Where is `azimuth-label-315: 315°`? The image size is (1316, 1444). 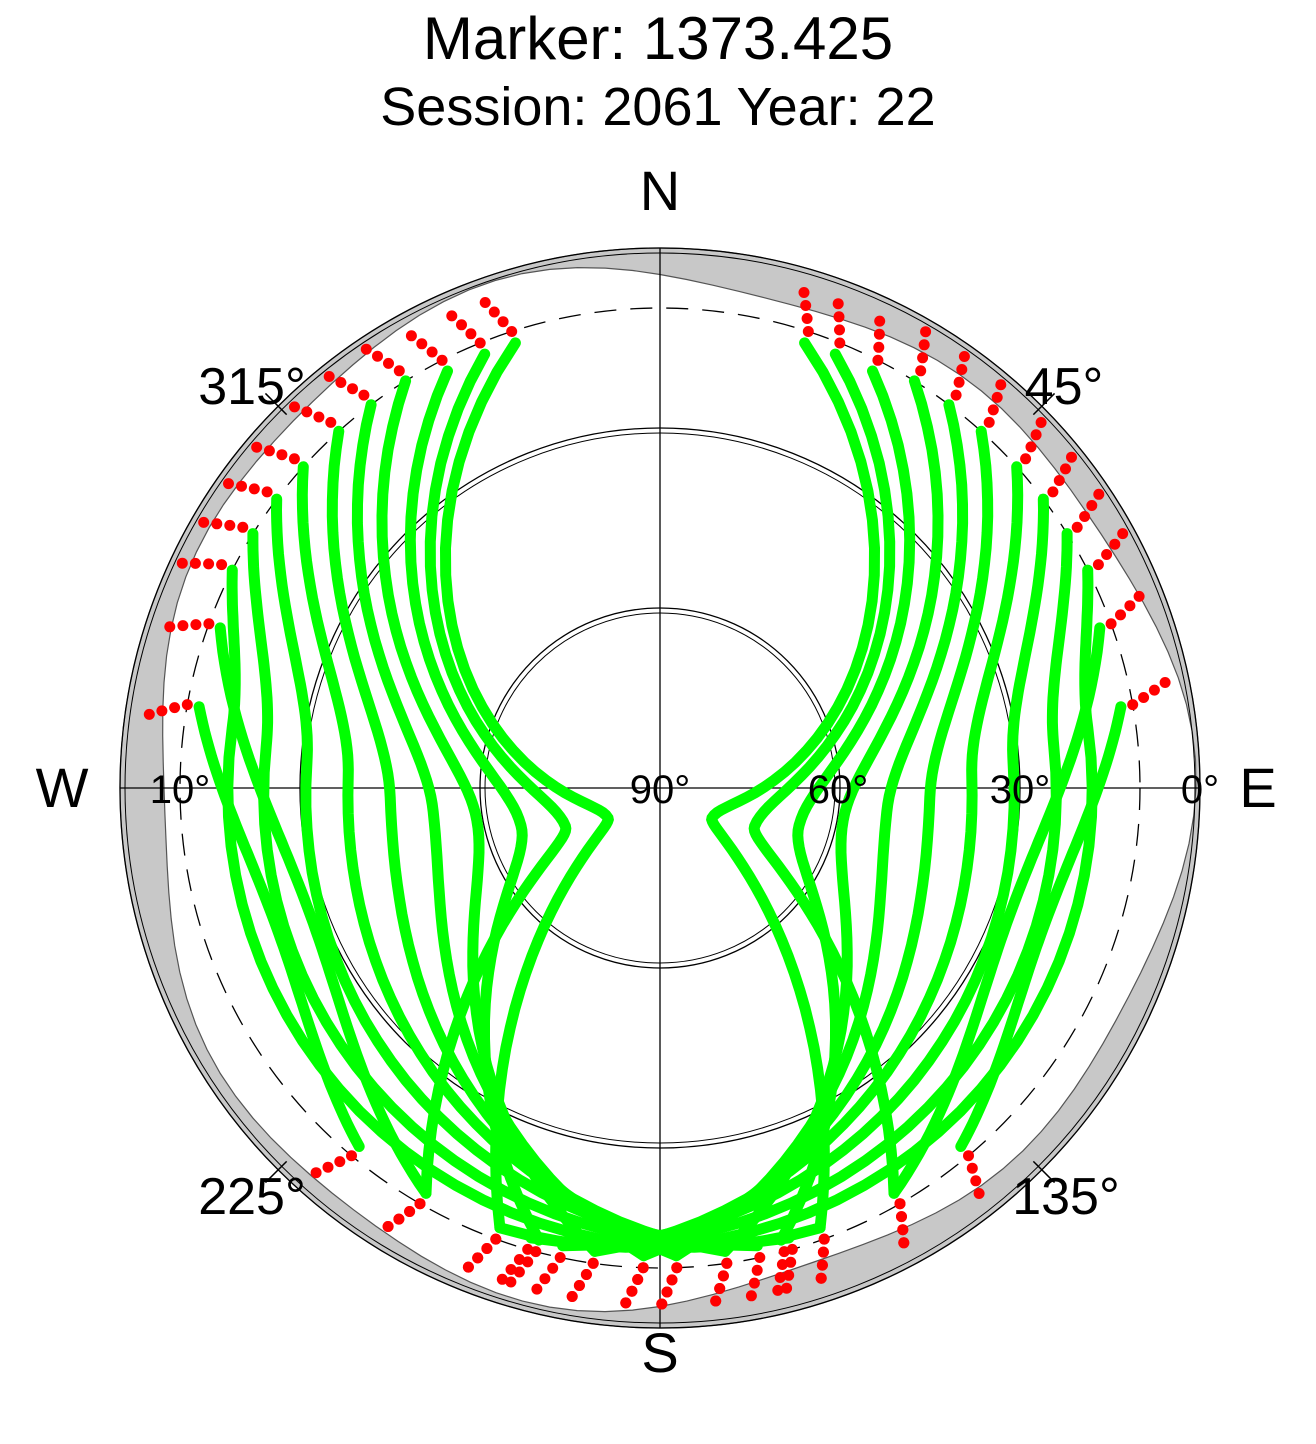 azimuth-label-315: 315° is located at coordinates (252, 387).